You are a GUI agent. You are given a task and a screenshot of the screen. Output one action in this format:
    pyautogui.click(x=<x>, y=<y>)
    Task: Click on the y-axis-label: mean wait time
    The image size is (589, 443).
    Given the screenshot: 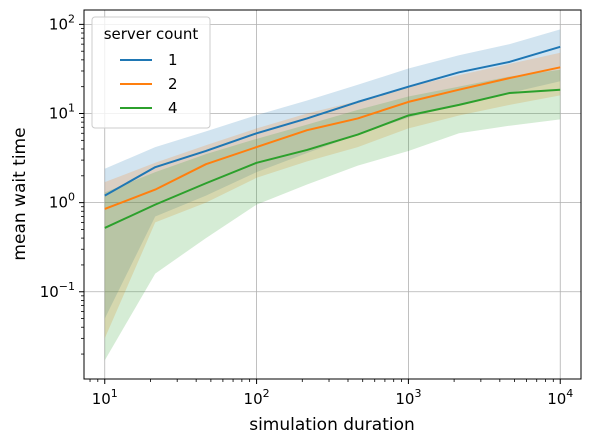 What is the action you would take?
    pyautogui.click(x=20, y=193)
    